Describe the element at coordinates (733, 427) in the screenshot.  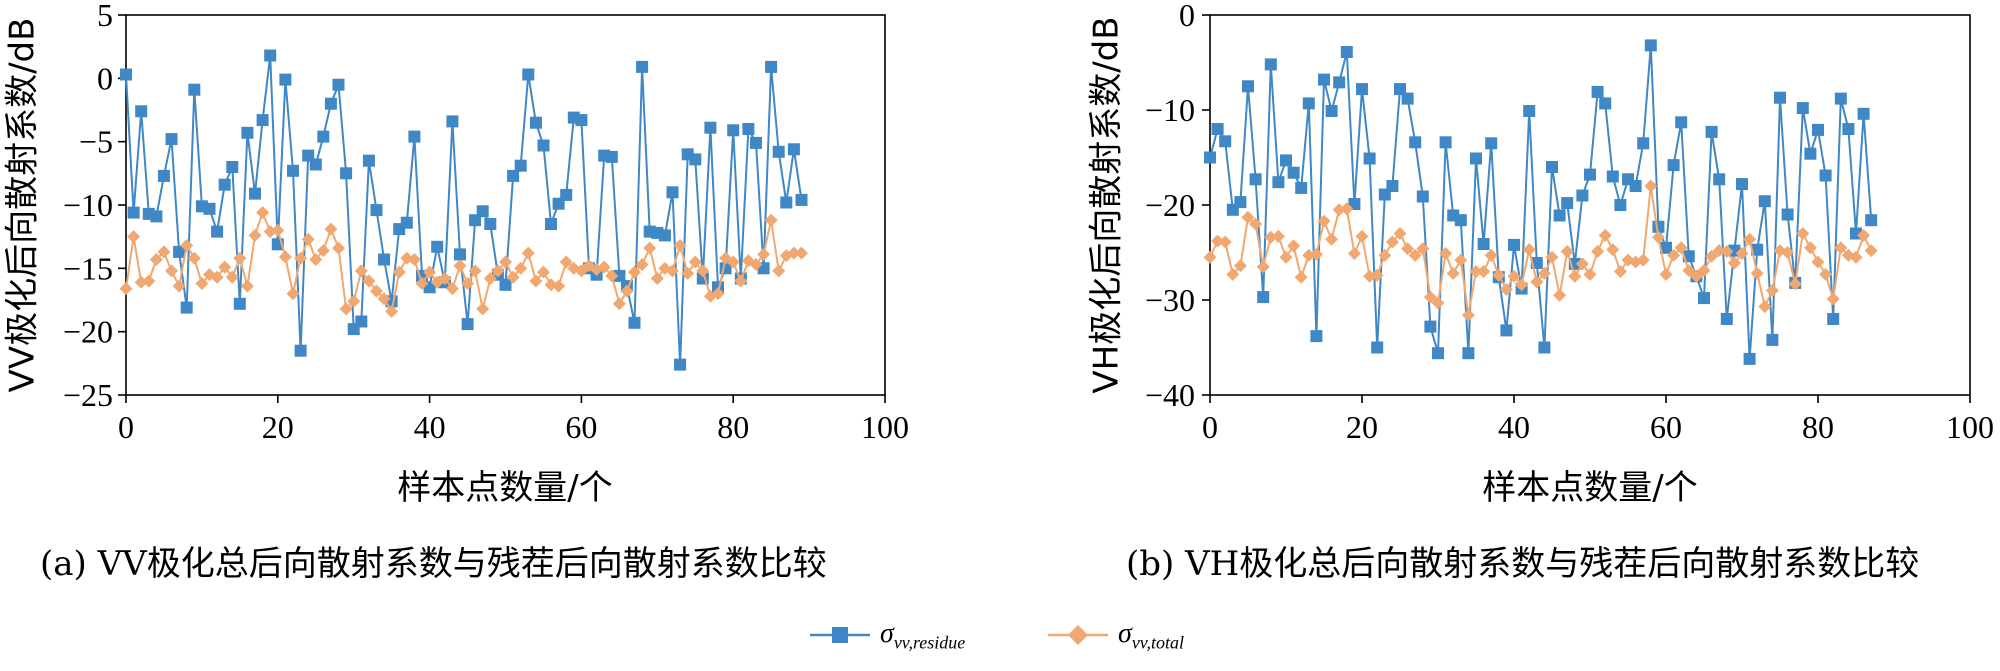
I see `x-tick-label: 80` at that location.